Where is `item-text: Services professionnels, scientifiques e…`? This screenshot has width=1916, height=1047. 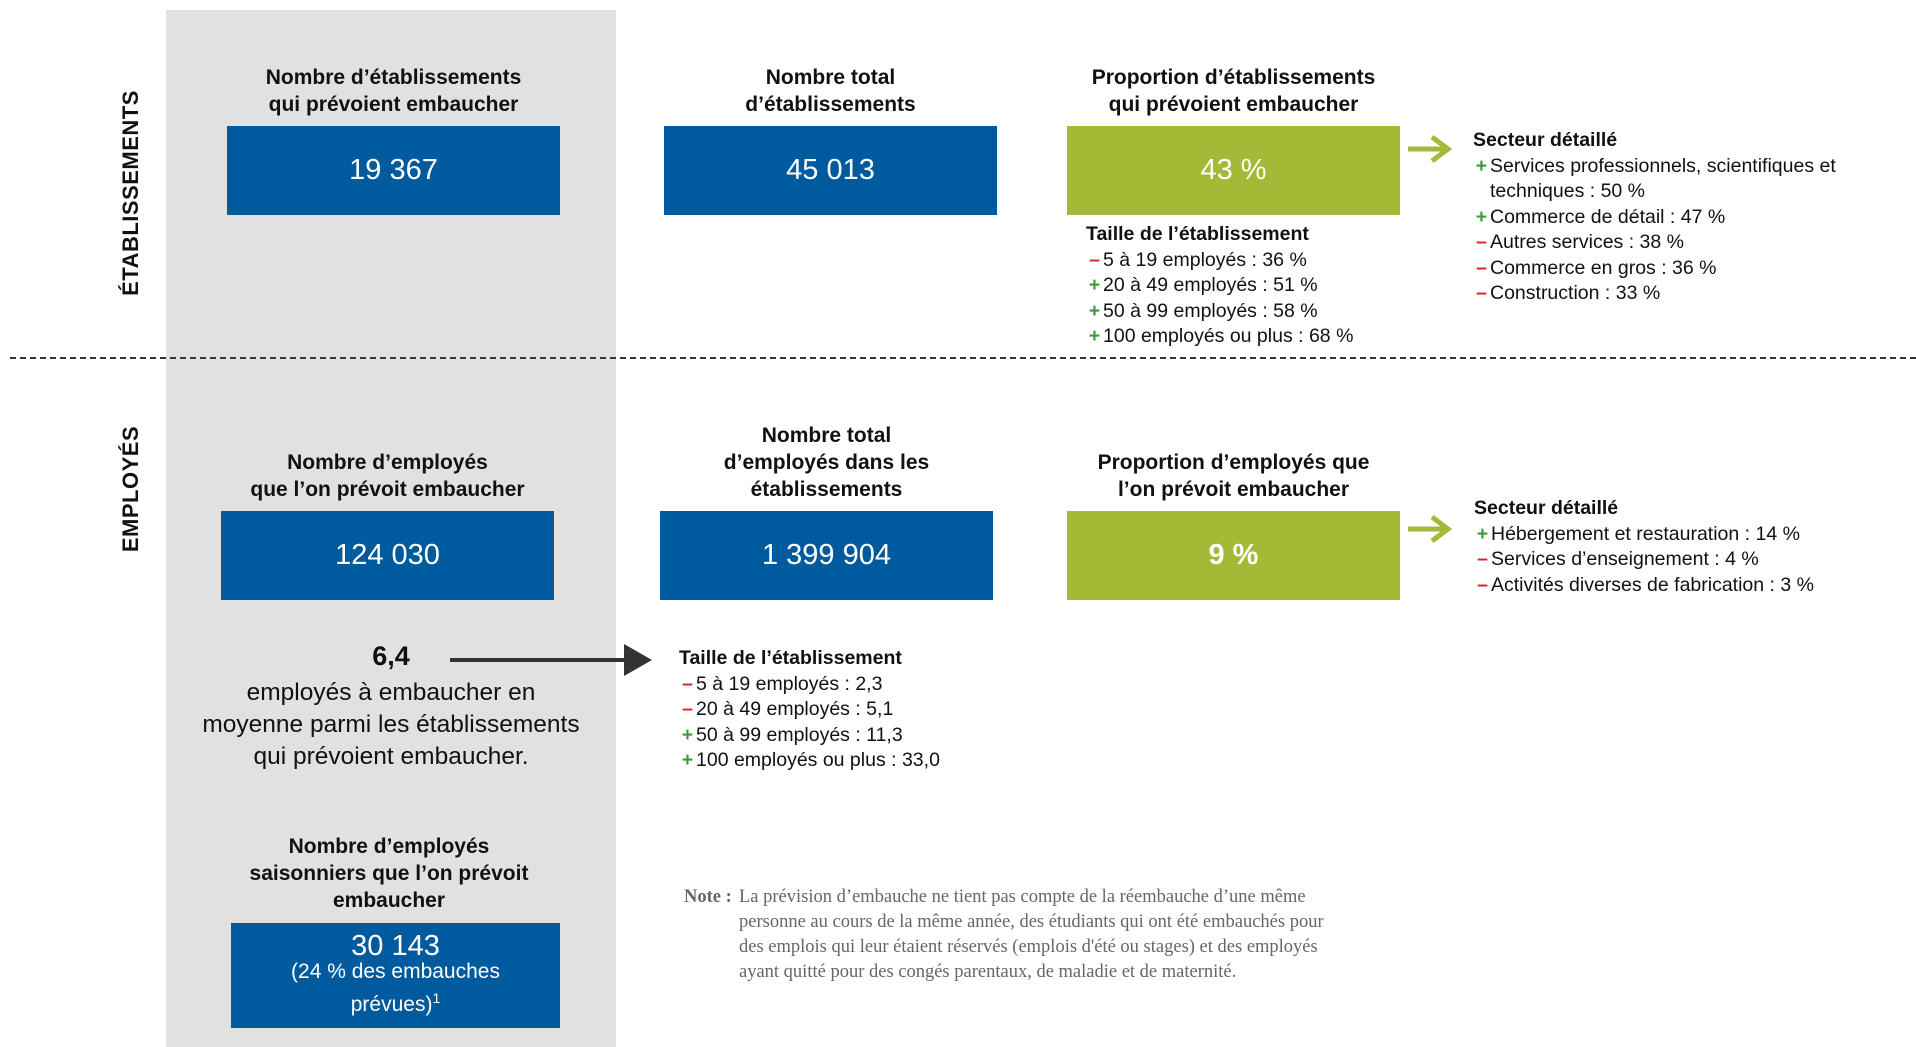
item-text: Services professionnels, scientifiques e… is located at coordinates (1663, 178).